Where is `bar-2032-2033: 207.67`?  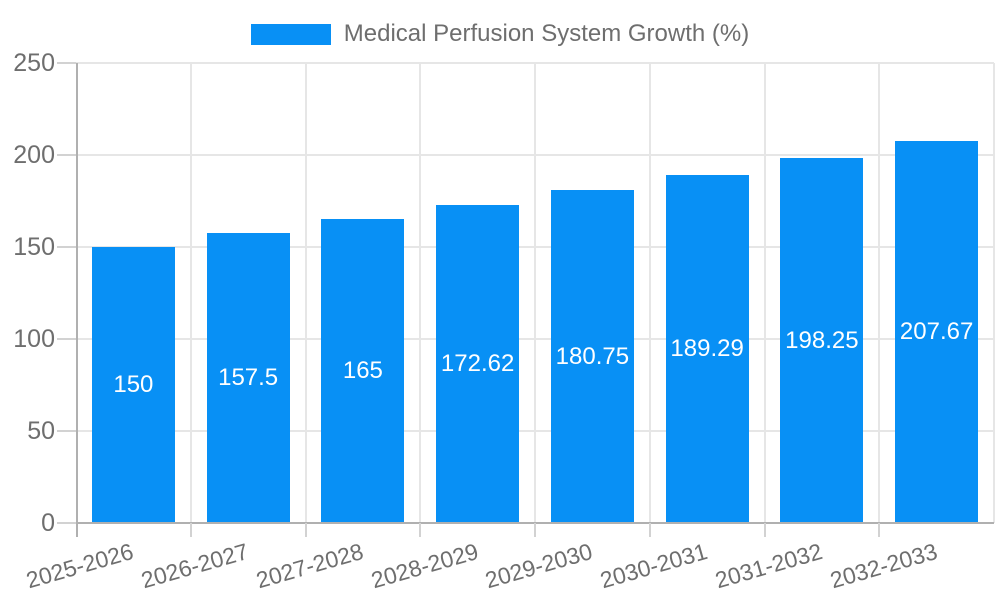 bar-2032-2033: 207.67 is located at coordinates (937, 331).